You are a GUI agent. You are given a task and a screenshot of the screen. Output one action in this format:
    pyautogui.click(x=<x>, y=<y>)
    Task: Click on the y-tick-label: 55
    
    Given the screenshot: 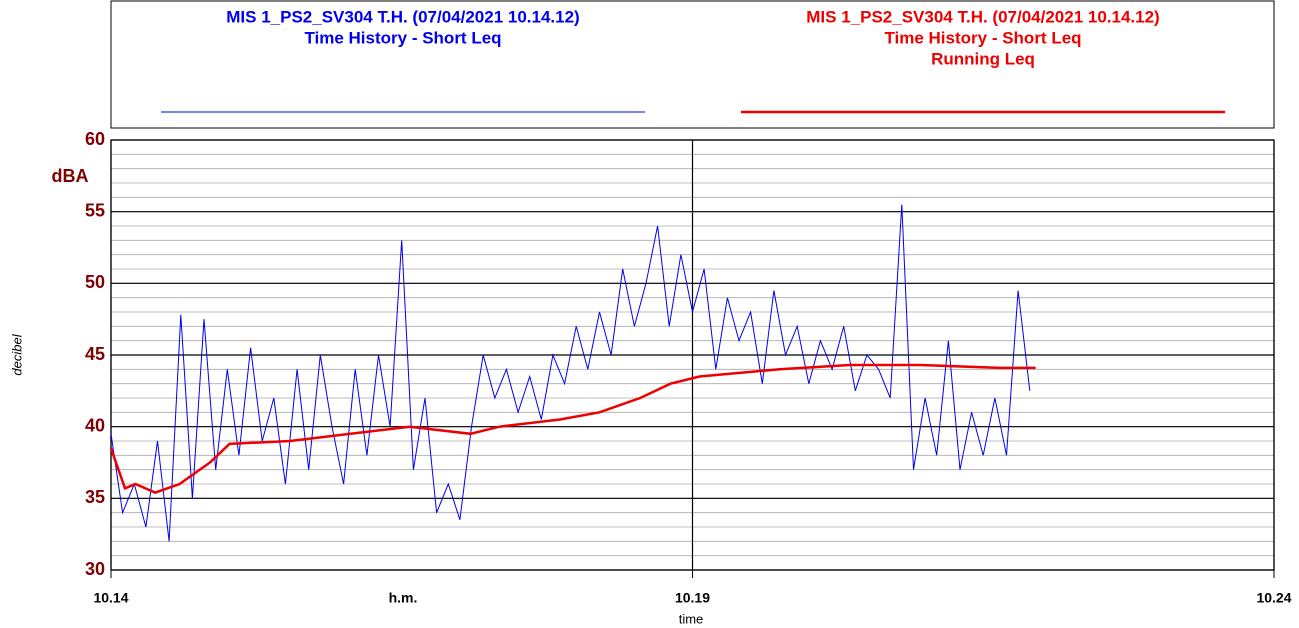 What is the action you would take?
    pyautogui.click(x=95, y=210)
    